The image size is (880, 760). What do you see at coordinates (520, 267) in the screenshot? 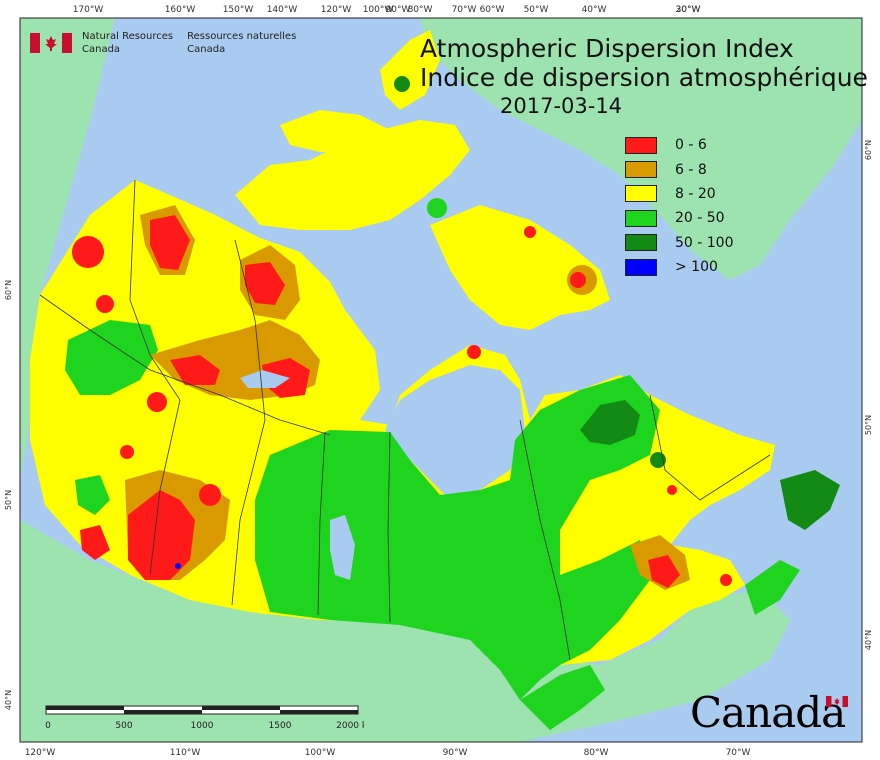
I see `baffin-island` at bounding box center [520, 267].